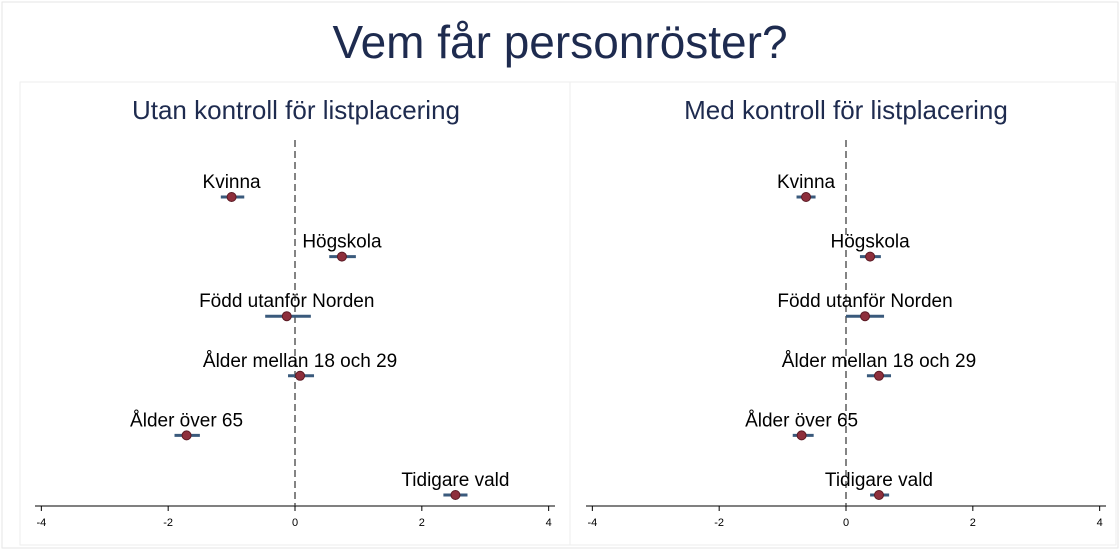 This screenshot has height=550, width=1120. I want to click on panel-title: Utan kontroll för listplacering, so click(296, 110).